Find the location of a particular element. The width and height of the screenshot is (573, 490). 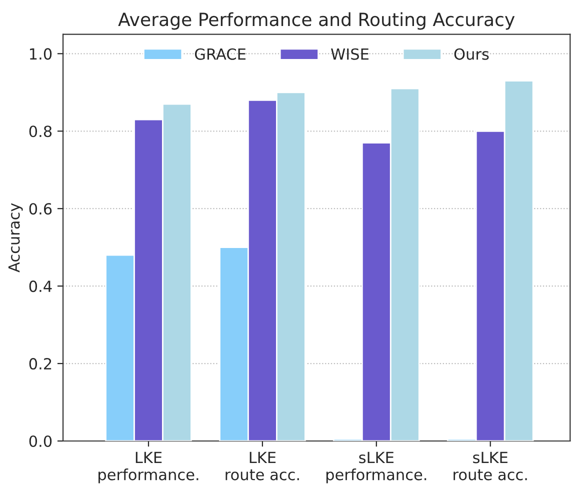

y-tick-label: 1.0 is located at coordinates (41, 54).